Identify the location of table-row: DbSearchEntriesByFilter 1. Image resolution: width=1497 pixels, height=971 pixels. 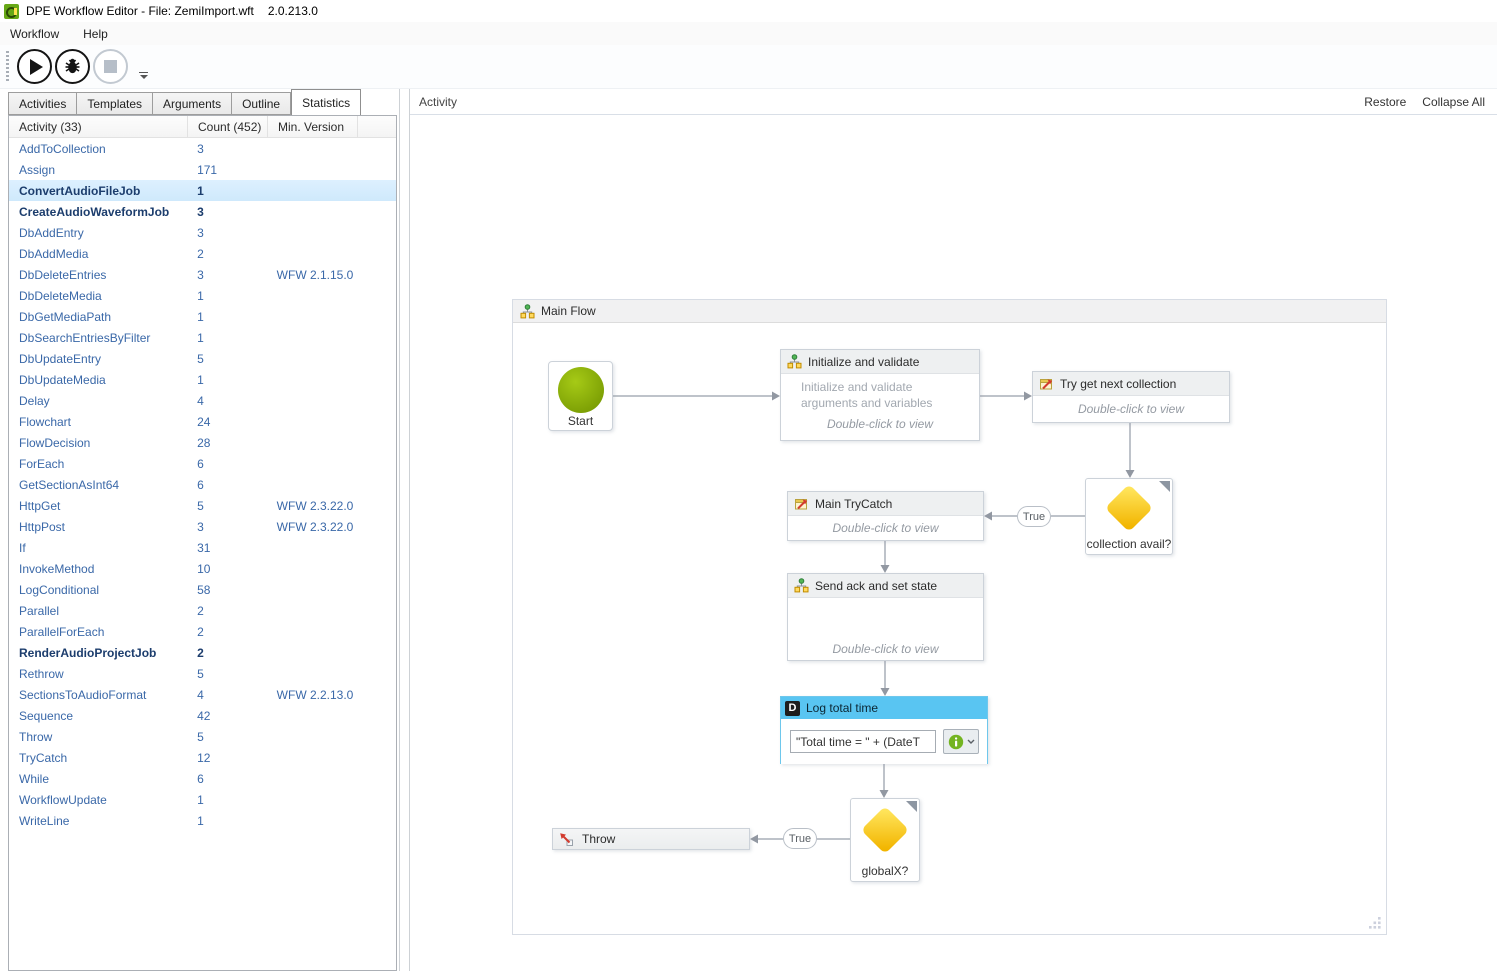
(202, 337).